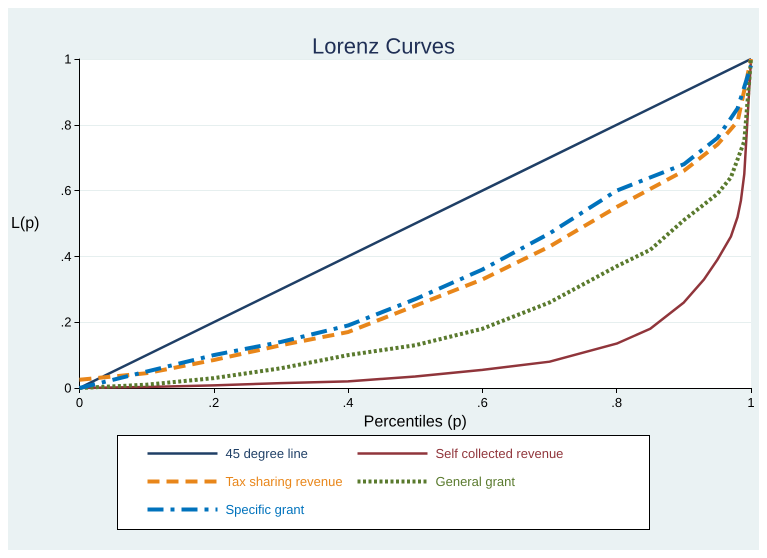 Image resolution: width=767 pixels, height=558 pixels. Describe the element at coordinates (66, 322) in the screenshot. I see `y-tick-label: .2` at that location.